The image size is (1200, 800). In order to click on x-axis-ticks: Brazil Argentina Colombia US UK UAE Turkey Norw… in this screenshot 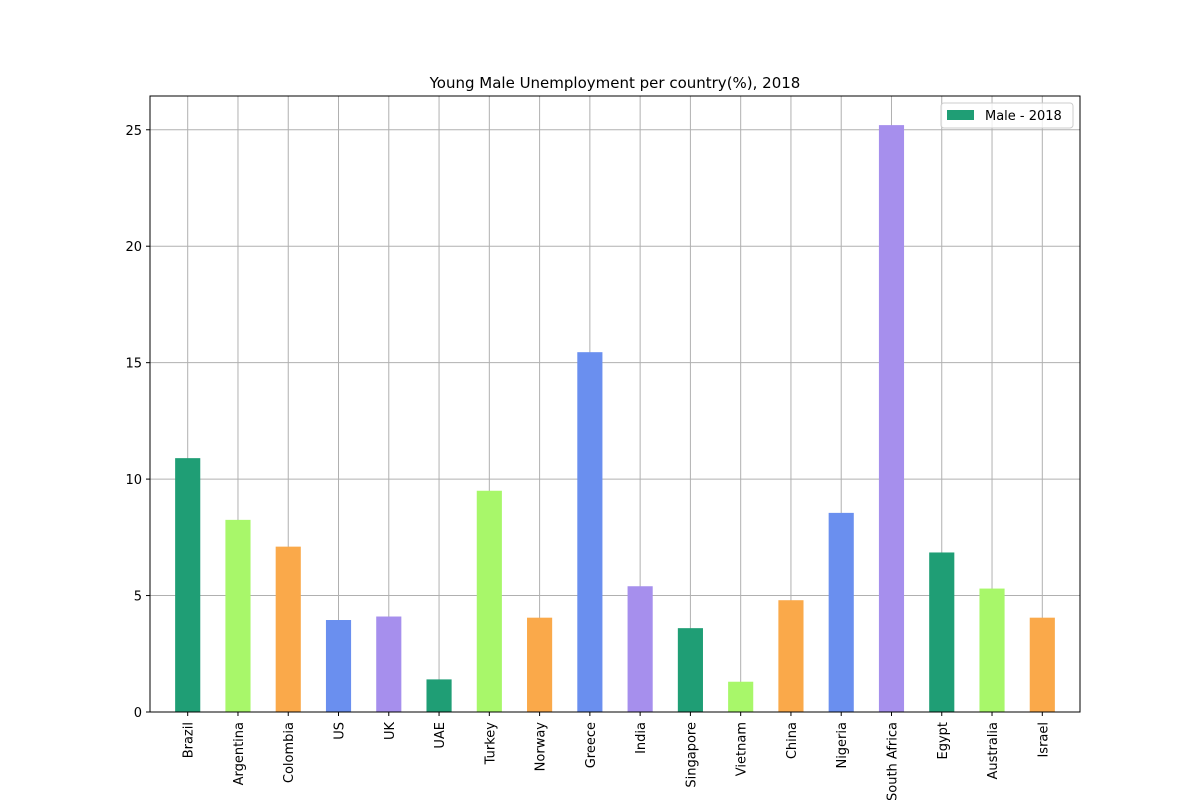, I will do `click(616, 756)`.